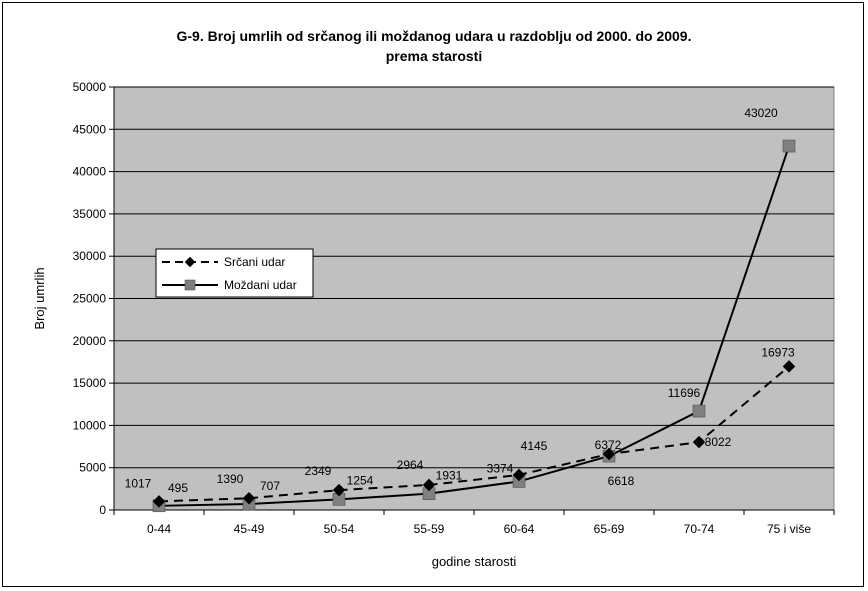 This screenshot has height=591, width=868. I want to click on data-label: 16973, so click(778, 352).